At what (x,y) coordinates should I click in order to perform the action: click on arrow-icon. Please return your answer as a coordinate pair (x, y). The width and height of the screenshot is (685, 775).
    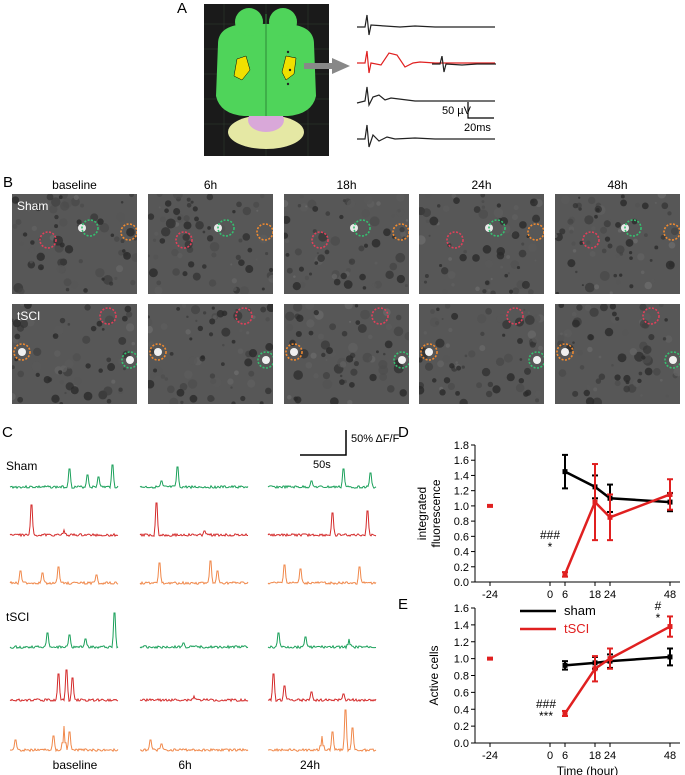
    Looking at the image, I should click on (327, 66).